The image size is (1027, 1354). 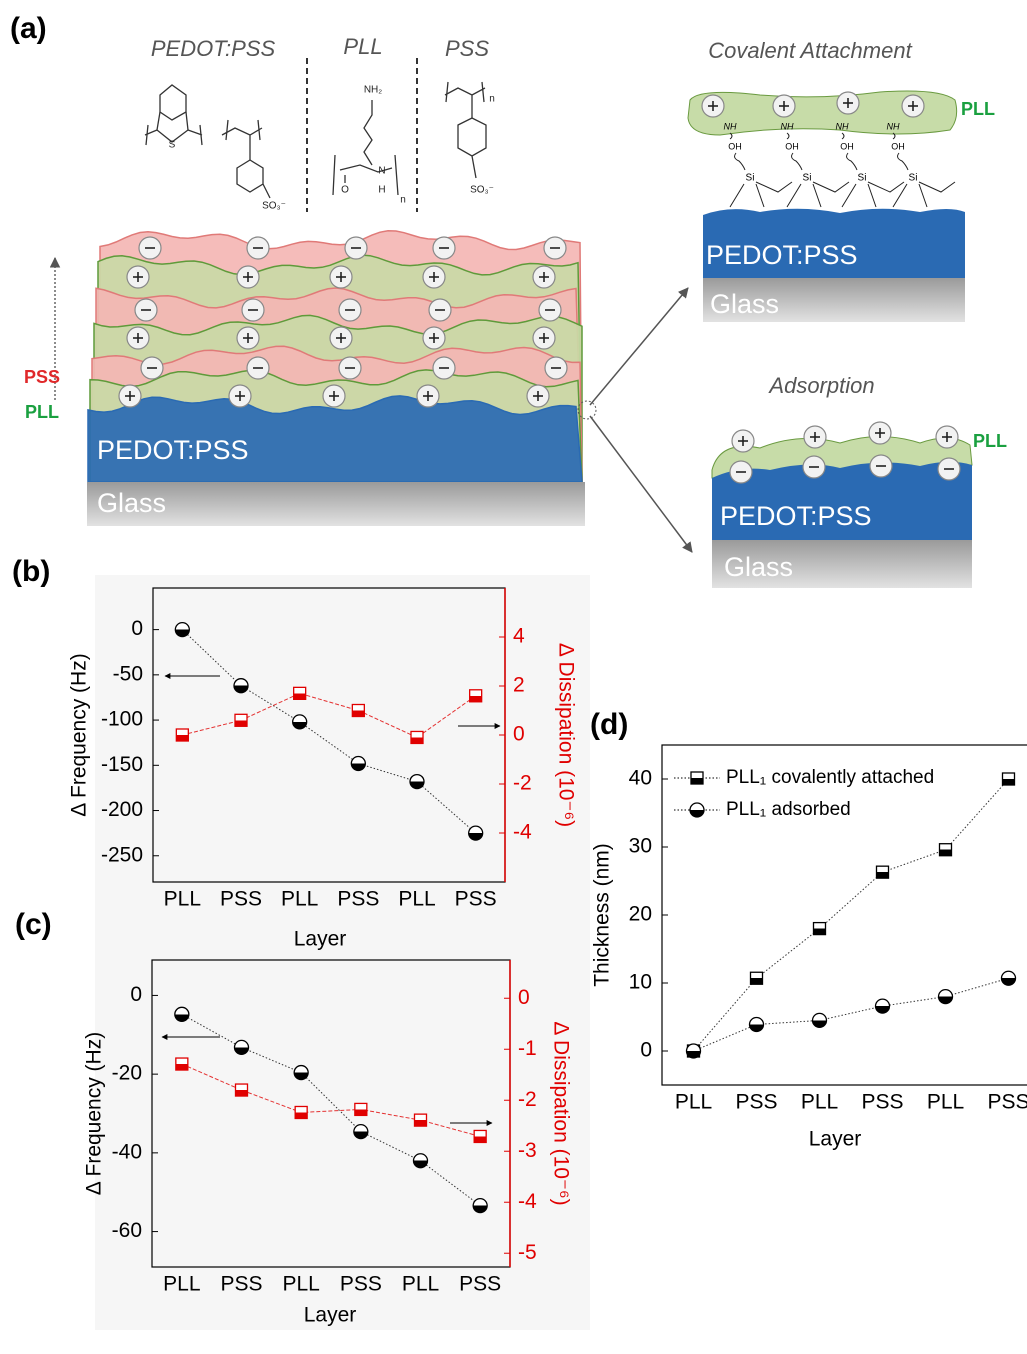 I want to click on atom-label: N, so click(x=381, y=171).